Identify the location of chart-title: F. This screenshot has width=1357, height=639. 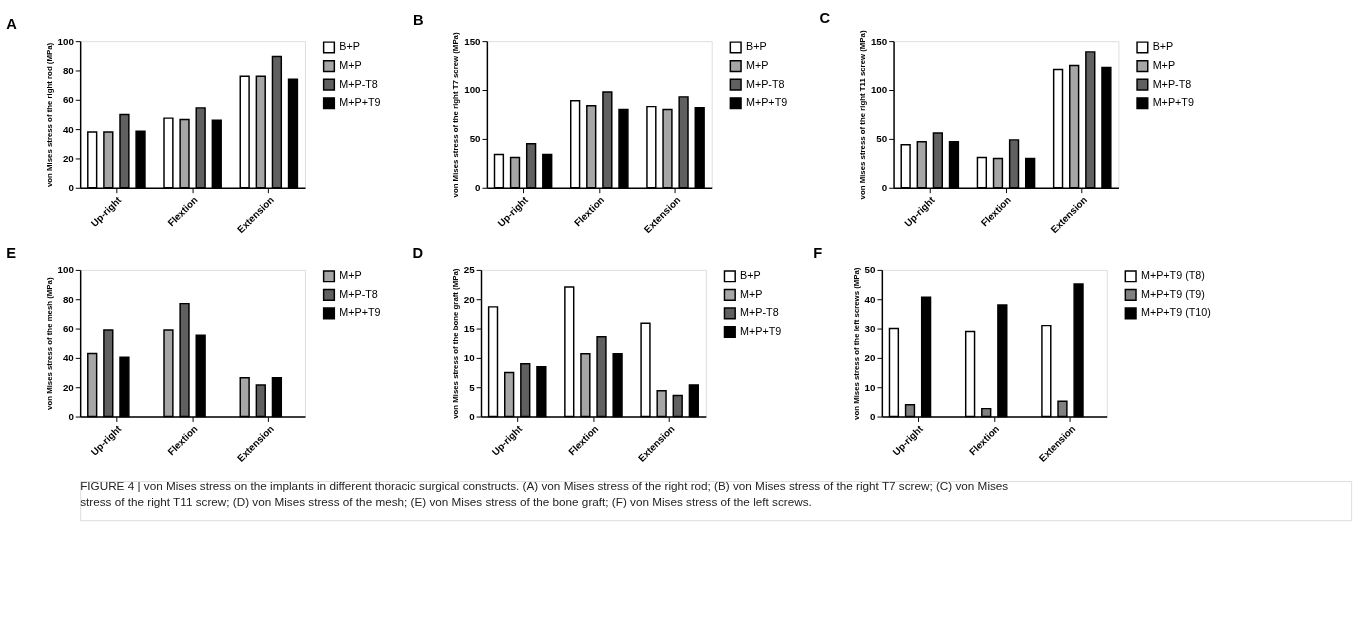
(818, 253).